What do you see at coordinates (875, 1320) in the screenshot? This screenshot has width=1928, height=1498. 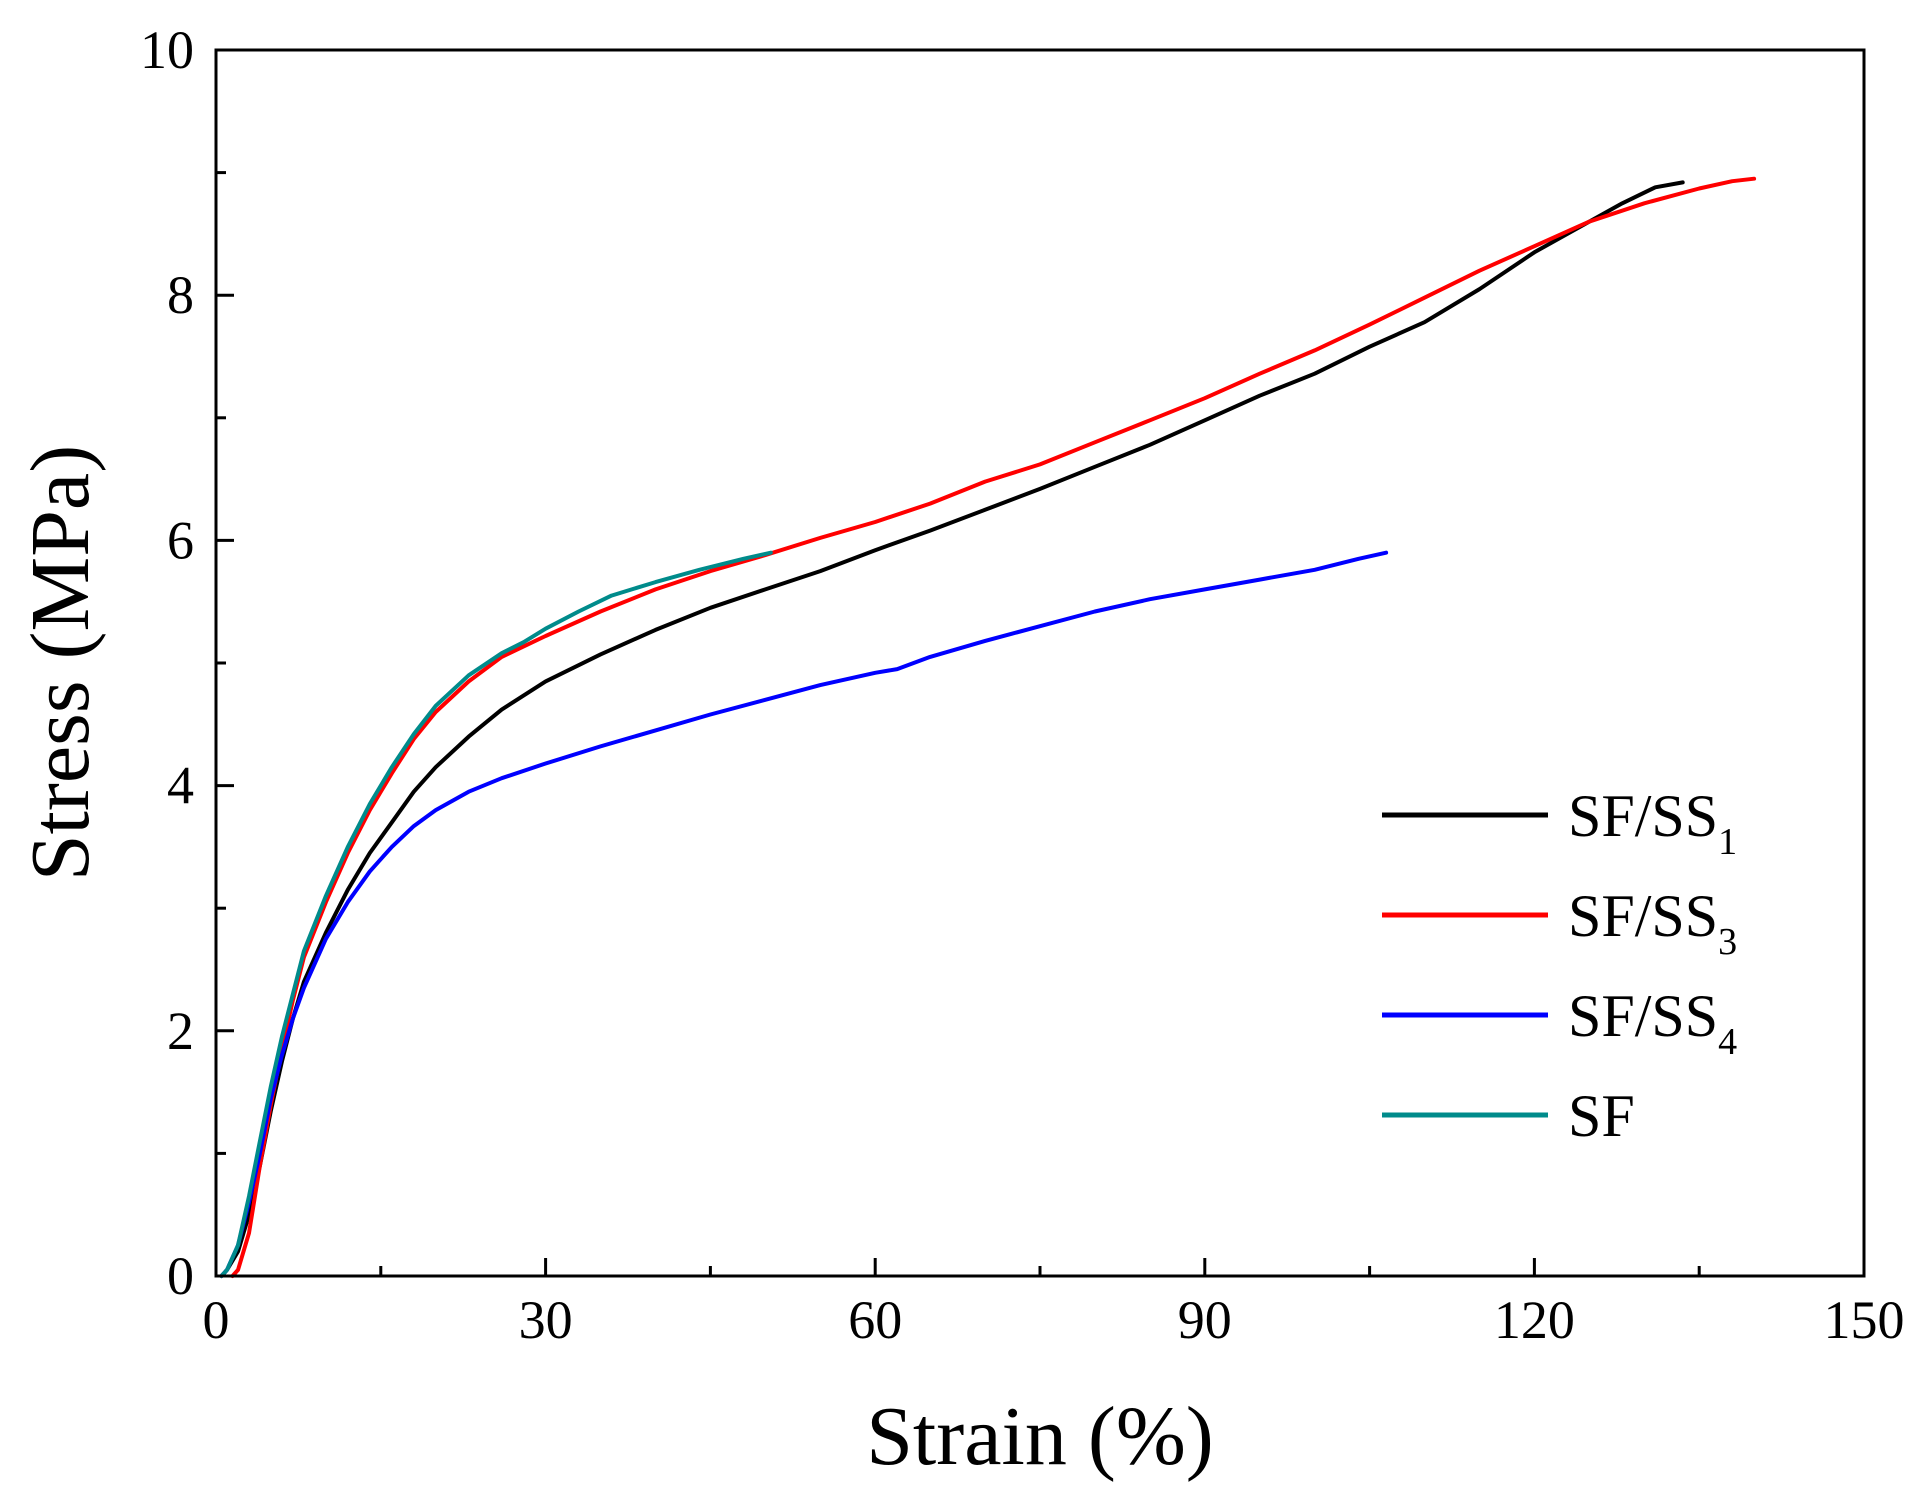 I see `x-tick-label: 60` at bounding box center [875, 1320].